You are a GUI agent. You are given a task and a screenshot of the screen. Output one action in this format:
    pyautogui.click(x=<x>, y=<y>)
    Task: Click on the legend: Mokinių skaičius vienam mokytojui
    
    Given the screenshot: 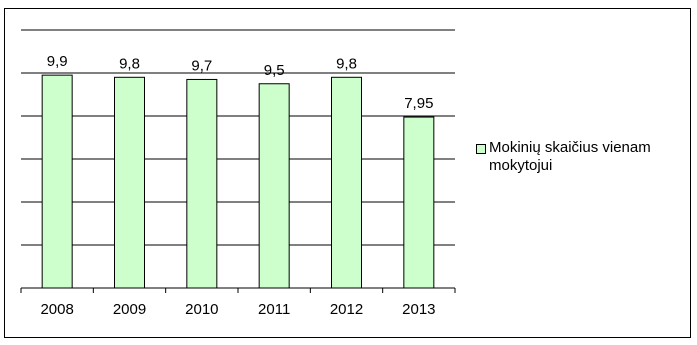 What is the action you would take?
    pyautogui.click(x=586, y=157)
    